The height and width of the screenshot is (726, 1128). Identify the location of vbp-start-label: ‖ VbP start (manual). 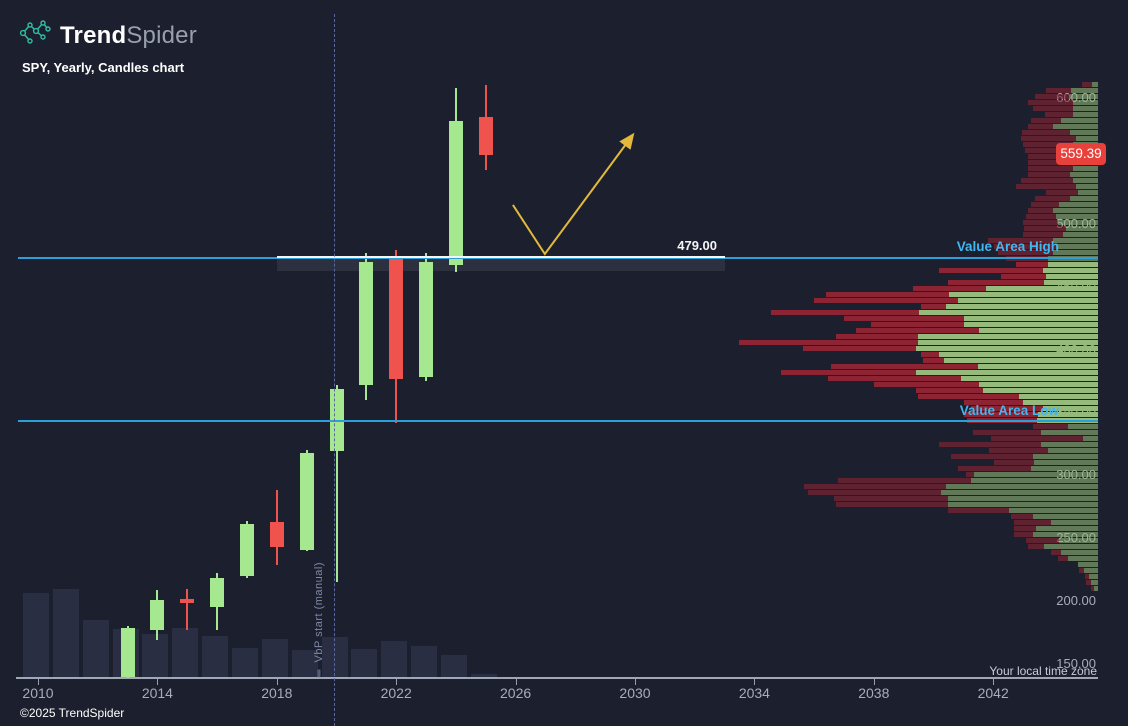
(319, 620).